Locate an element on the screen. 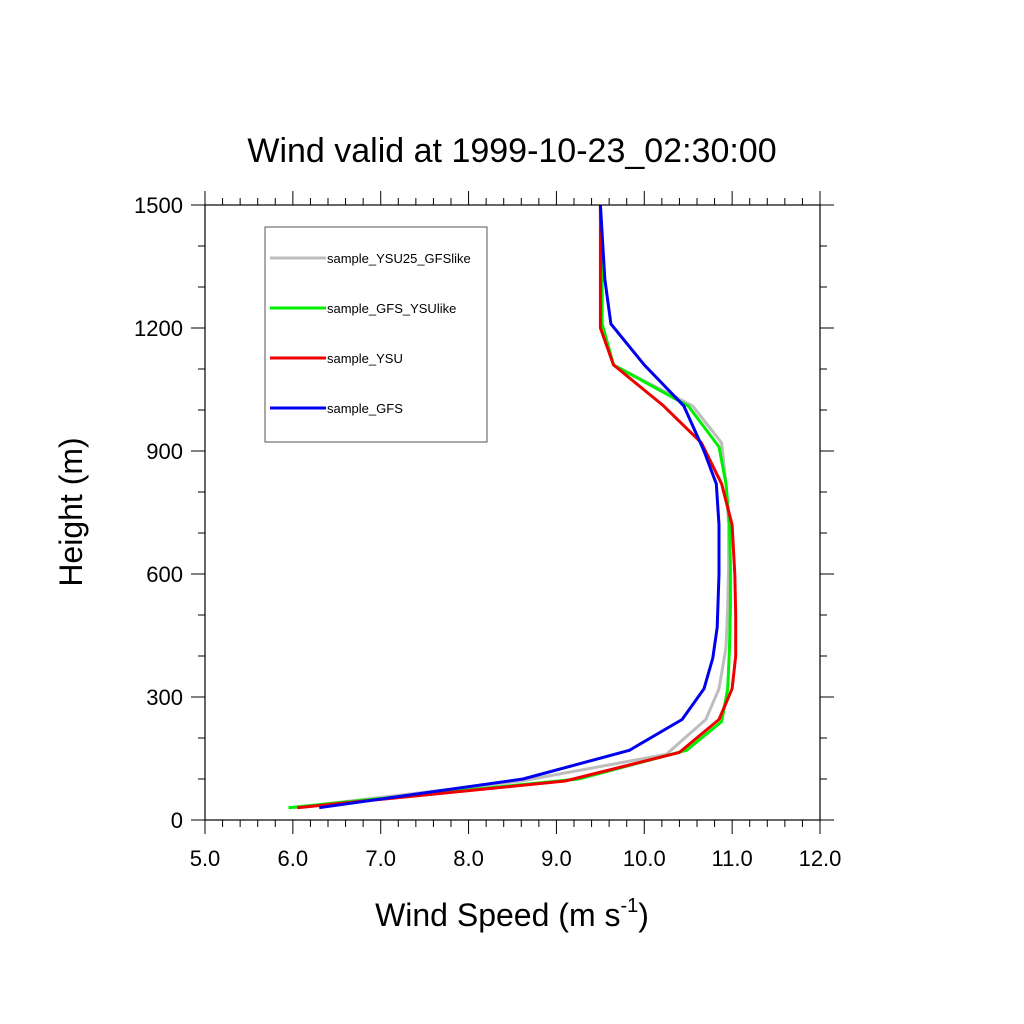 The image size is (1024, 1024). y-tick-label: 600 is located at coordinates (164, 574).